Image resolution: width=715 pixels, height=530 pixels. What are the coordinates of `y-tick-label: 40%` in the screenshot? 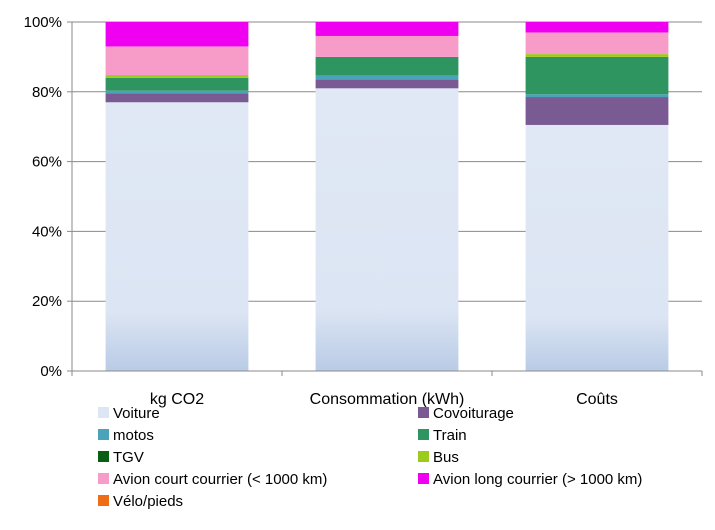 It's located at (47, 231).